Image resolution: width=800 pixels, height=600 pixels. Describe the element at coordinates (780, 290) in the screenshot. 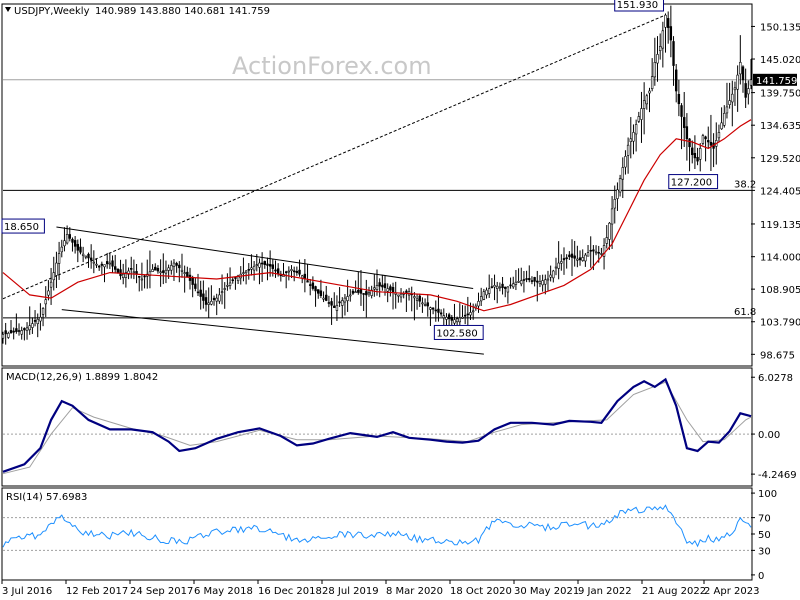

I see `price-y-tick-label: 108.905` at that location.